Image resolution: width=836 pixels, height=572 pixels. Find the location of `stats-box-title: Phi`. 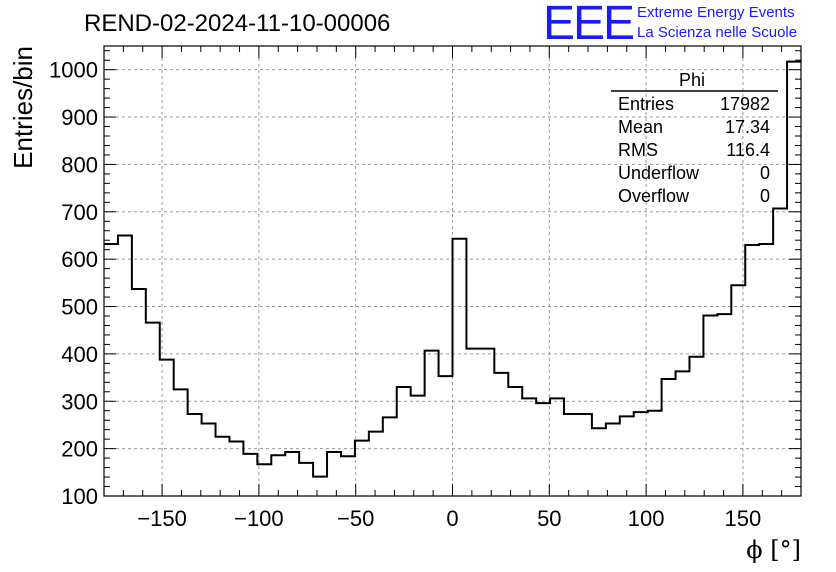

stats-box-title: Phi is located at coordinates (692, 80).